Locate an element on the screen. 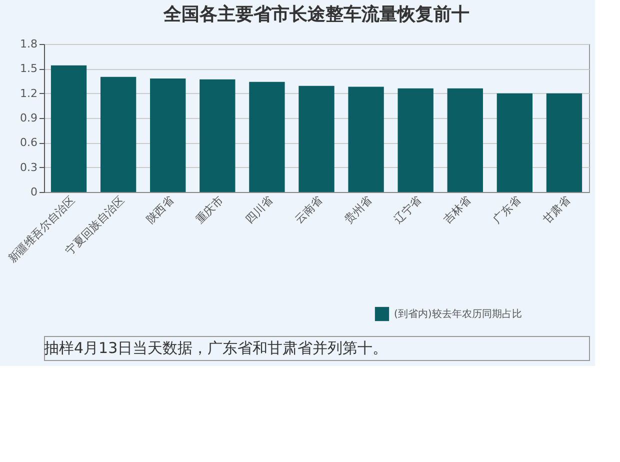 The image size is (620, 462). x-tick-label: 吉林省 is located at coordinates (457, 210).